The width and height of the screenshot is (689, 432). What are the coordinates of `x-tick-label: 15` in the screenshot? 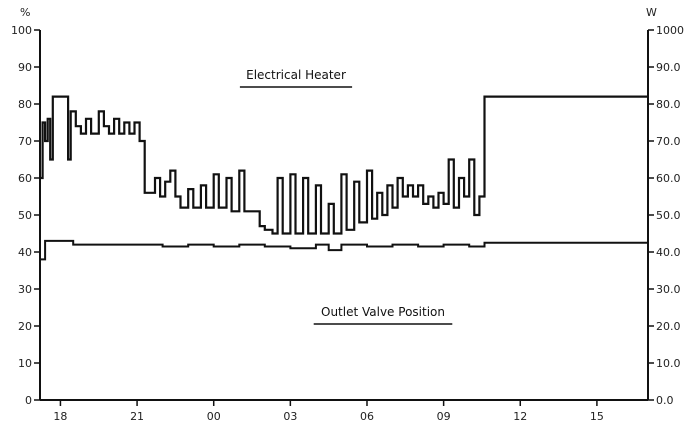 It's located at (597, 416).